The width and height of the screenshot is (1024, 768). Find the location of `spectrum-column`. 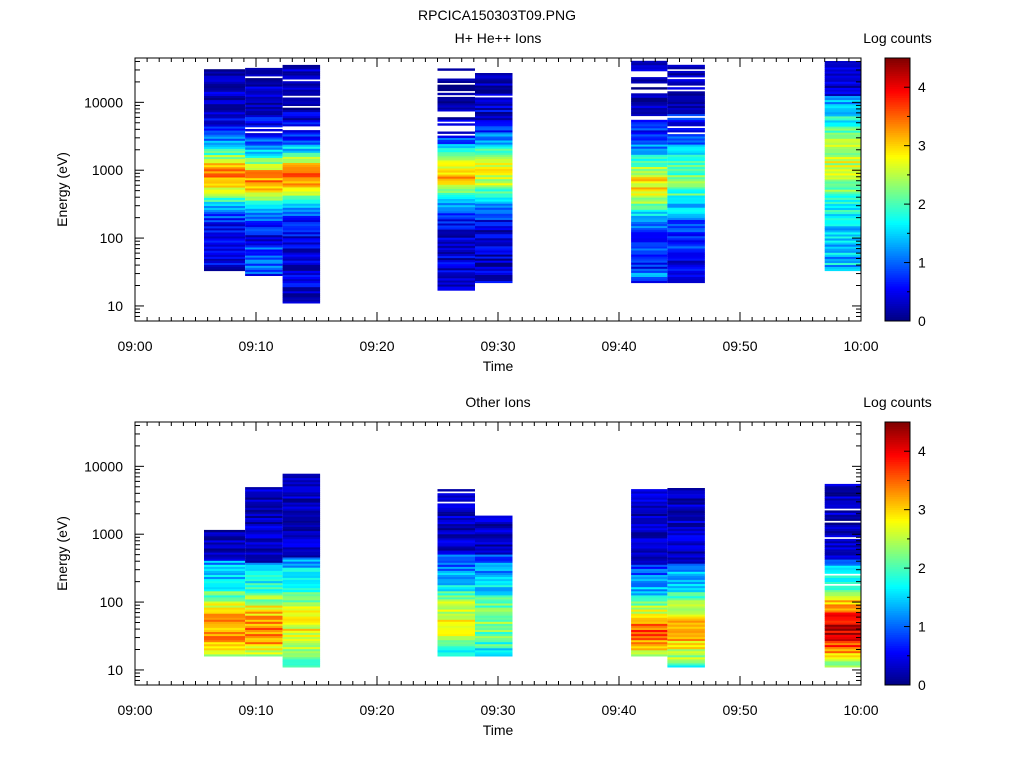

spectrum-column is located at coordinates (301, 570).